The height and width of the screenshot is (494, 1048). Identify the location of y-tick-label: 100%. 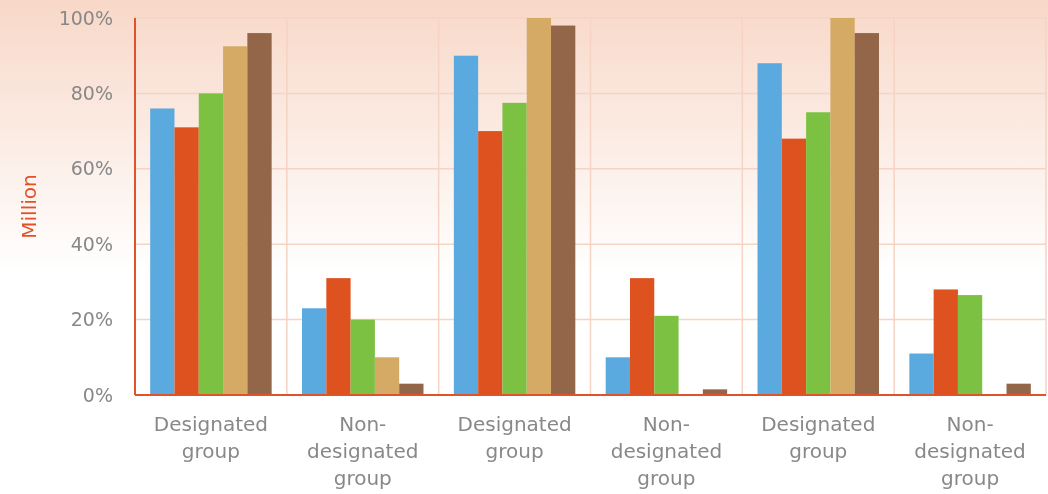
(85, 17).